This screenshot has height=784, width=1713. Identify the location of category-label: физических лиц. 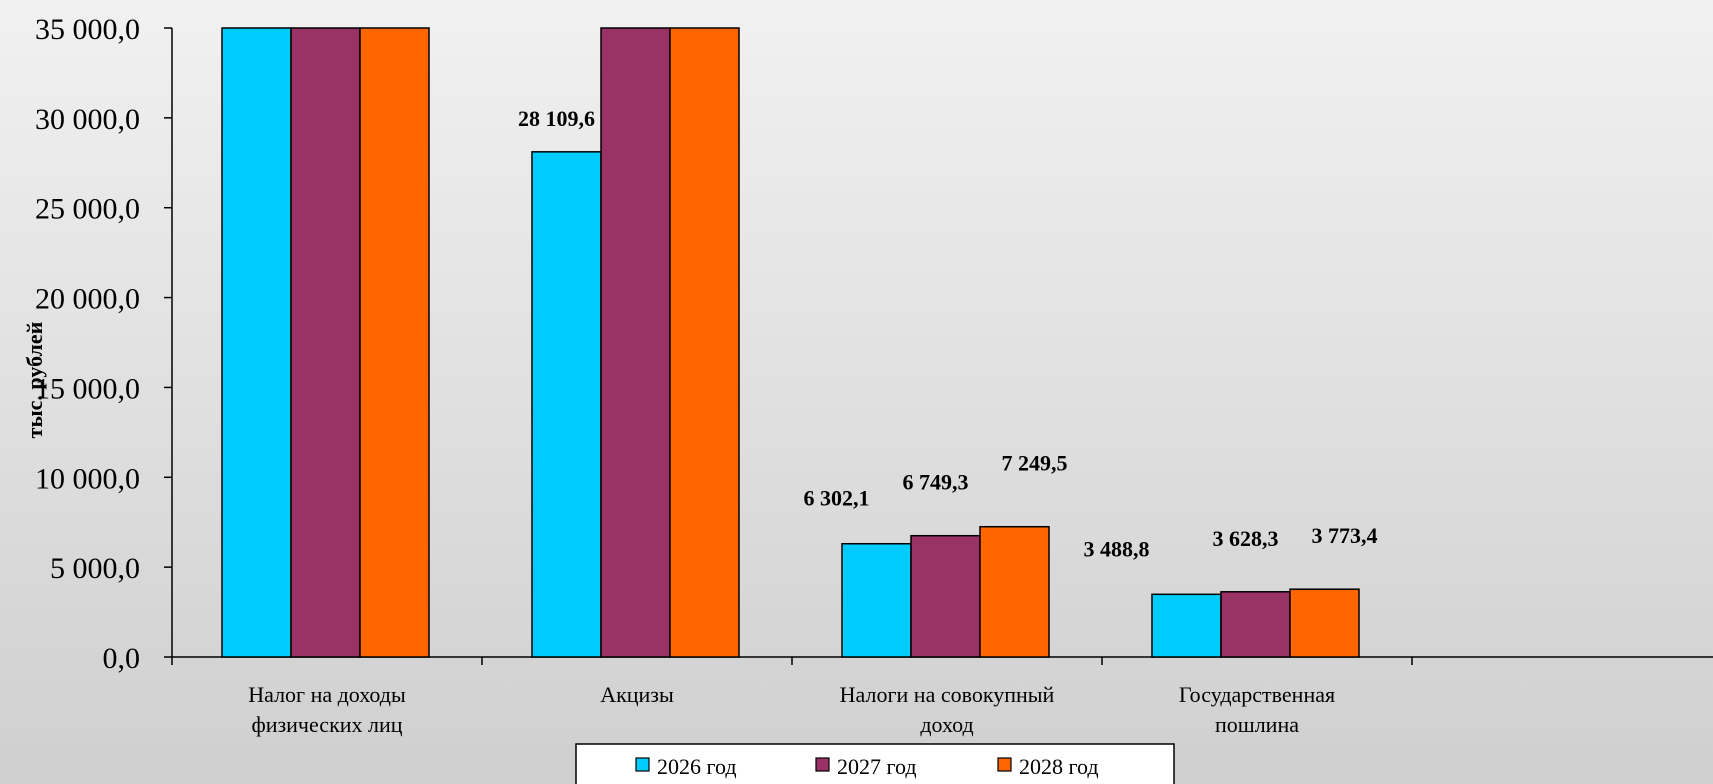
(326, 724).